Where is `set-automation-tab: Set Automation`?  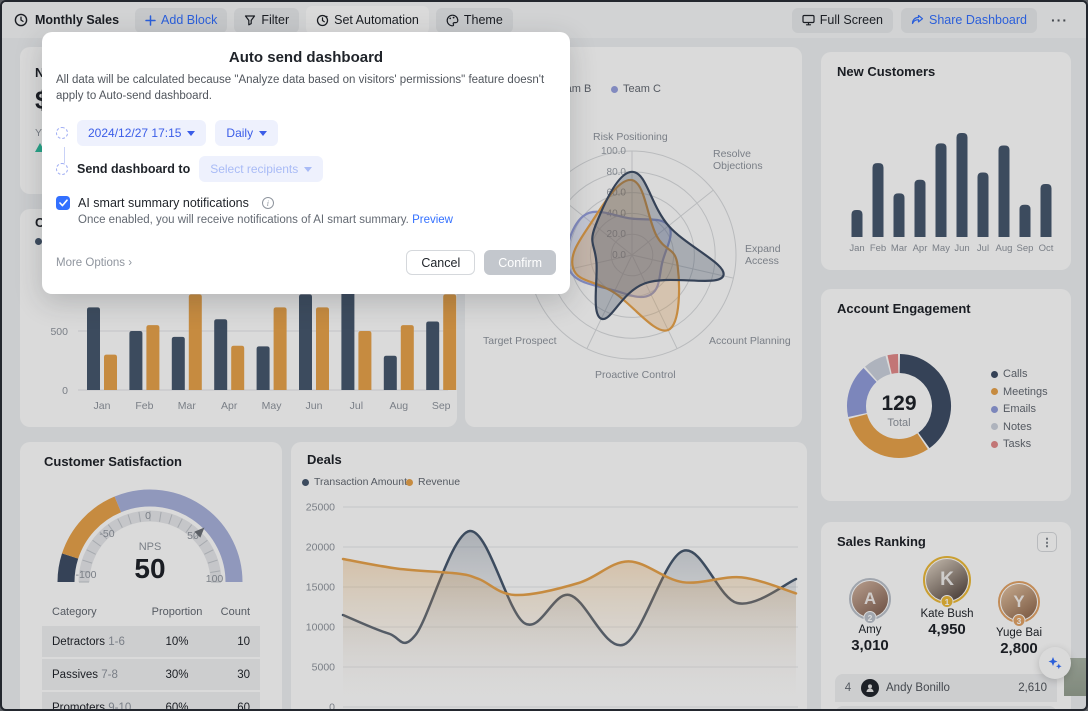
set-automation-tab: Set Automation is located at coordinates (367, 20).